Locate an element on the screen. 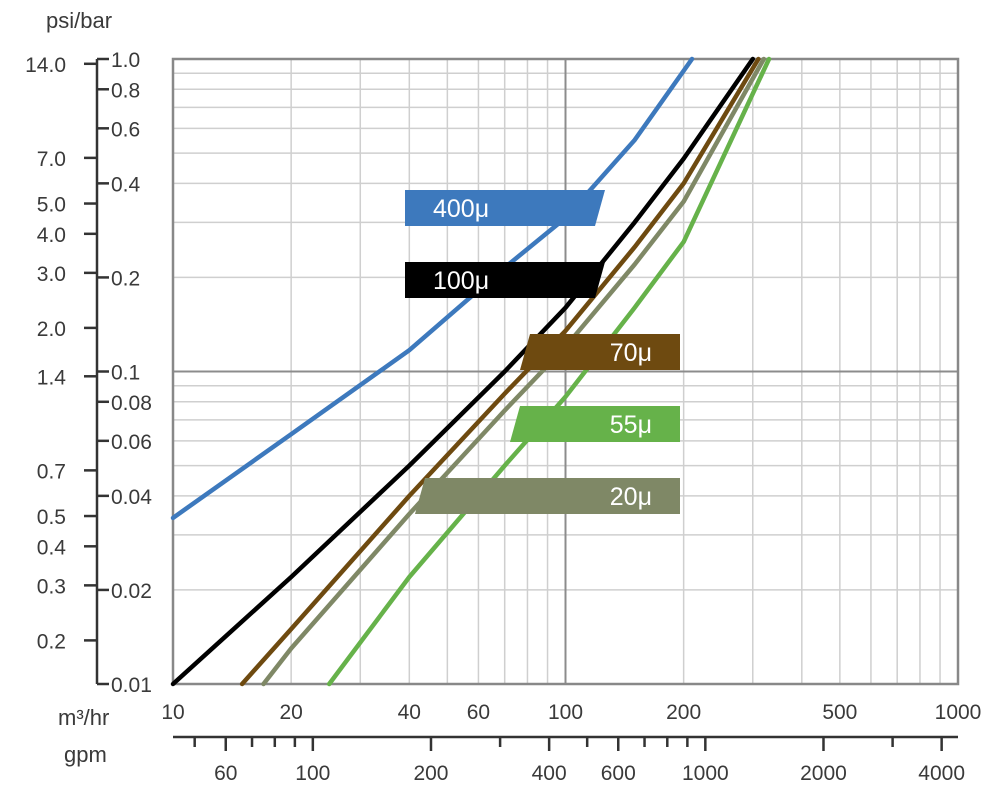 Image resolution: width=1000 pixels, height=796 pixels. x-tick-label-m3hr: 500 is located at coordinates (839, 712).